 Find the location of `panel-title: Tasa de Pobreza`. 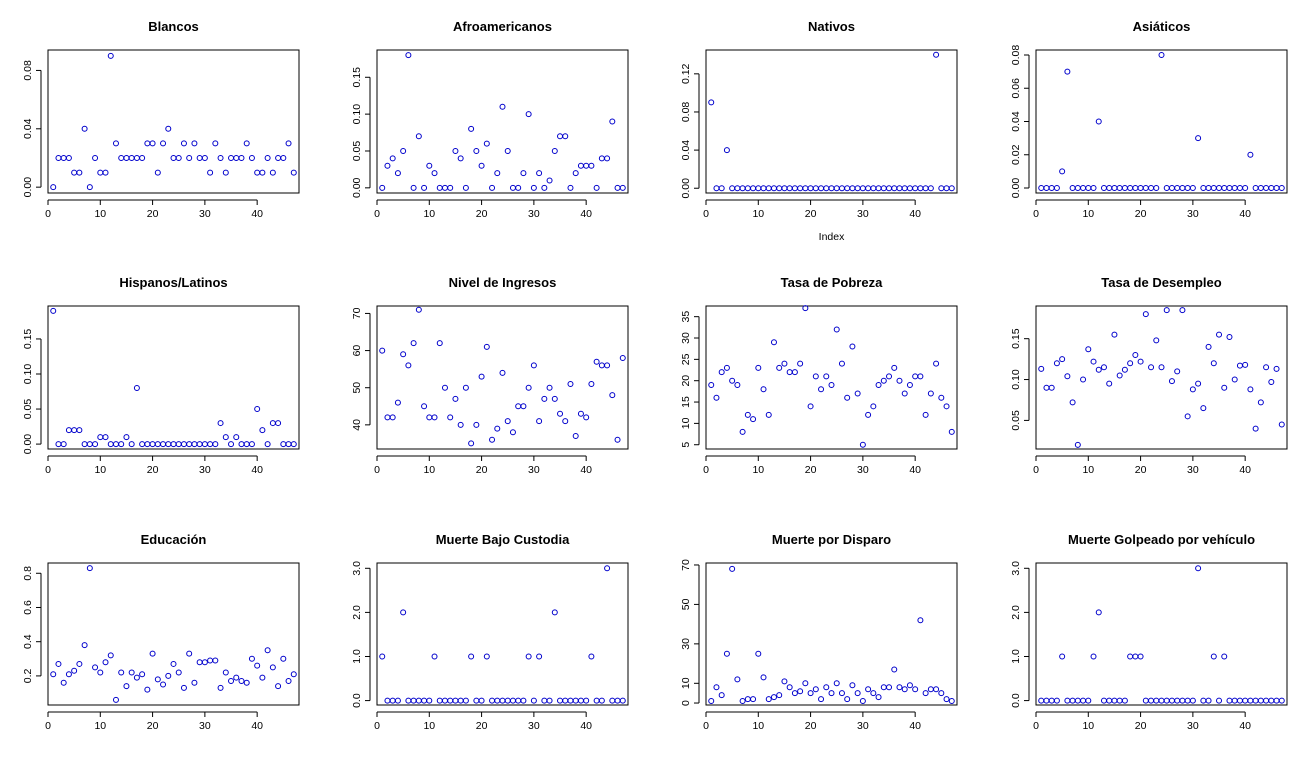

panel-title: Tasa de Pobreza is located at coordinates (832, 282).